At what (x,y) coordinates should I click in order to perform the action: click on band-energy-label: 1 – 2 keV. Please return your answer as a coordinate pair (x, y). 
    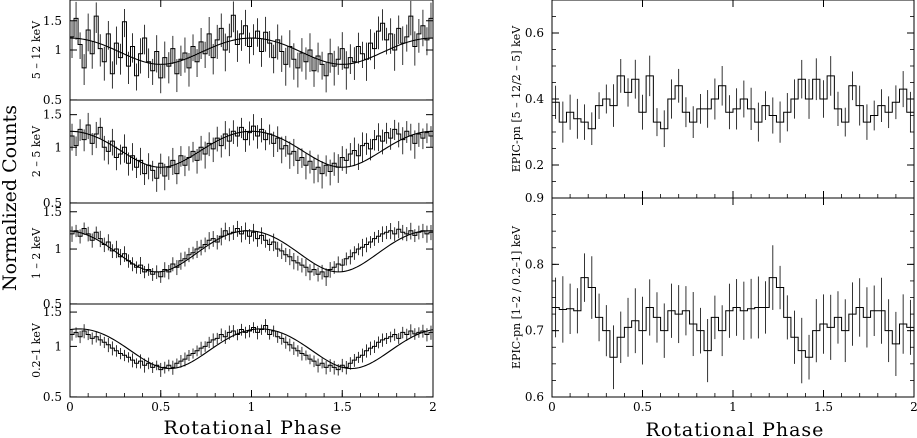
    Looking at the image, I should click on (36, 253).